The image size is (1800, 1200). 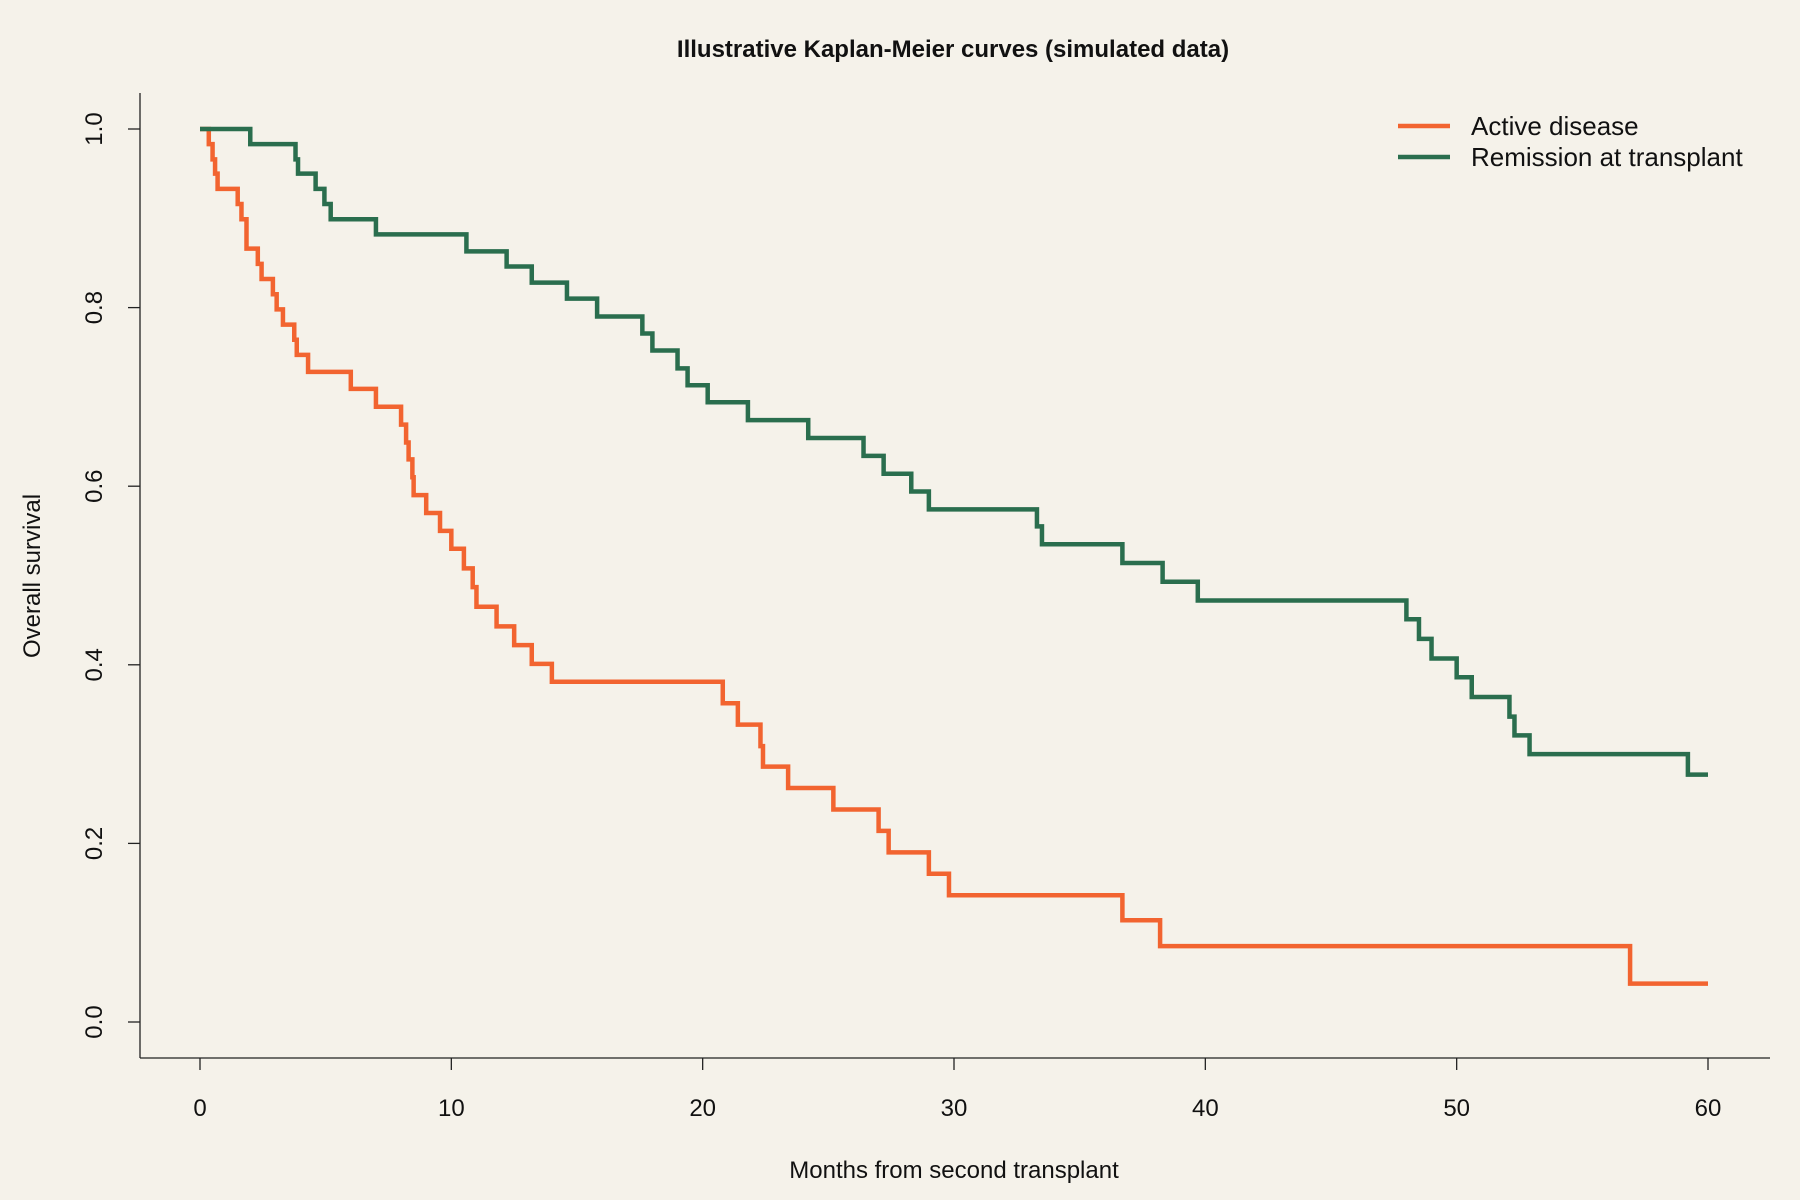 I want to click on y-tick-label: 1.0, so click(x=94, y=128).